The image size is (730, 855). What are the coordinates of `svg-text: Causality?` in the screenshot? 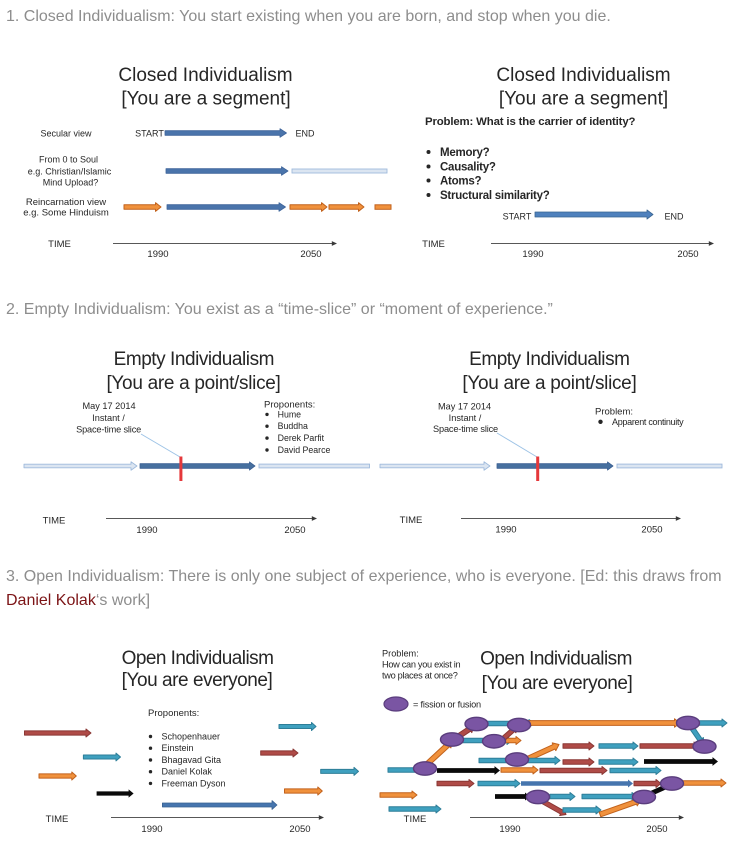 It's located at (468, 168).